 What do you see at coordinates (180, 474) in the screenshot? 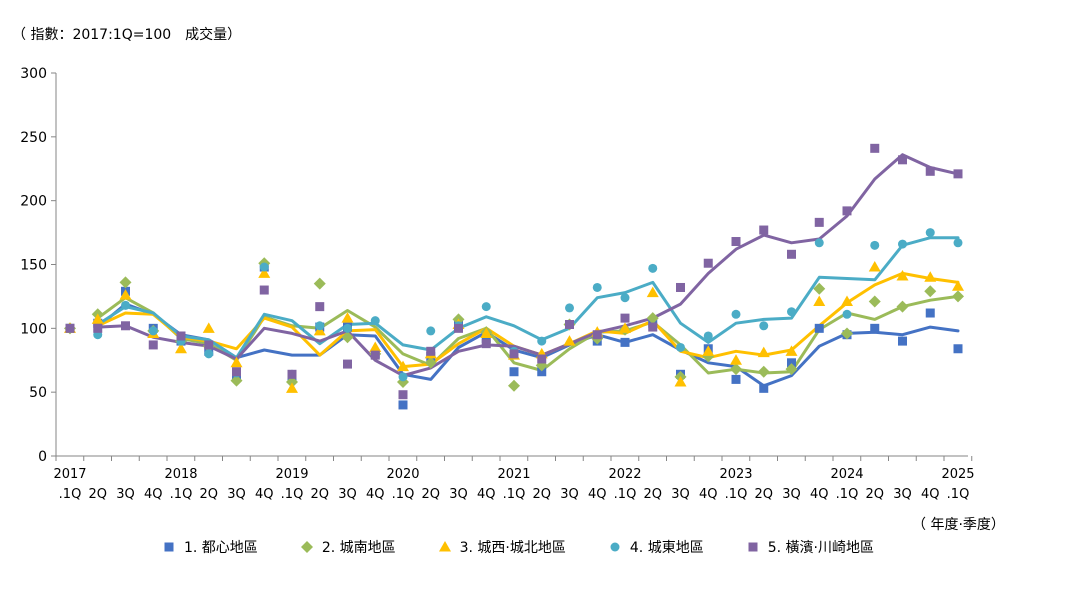
I see `x-year-label: 2018` at bounding box center [180, 474].